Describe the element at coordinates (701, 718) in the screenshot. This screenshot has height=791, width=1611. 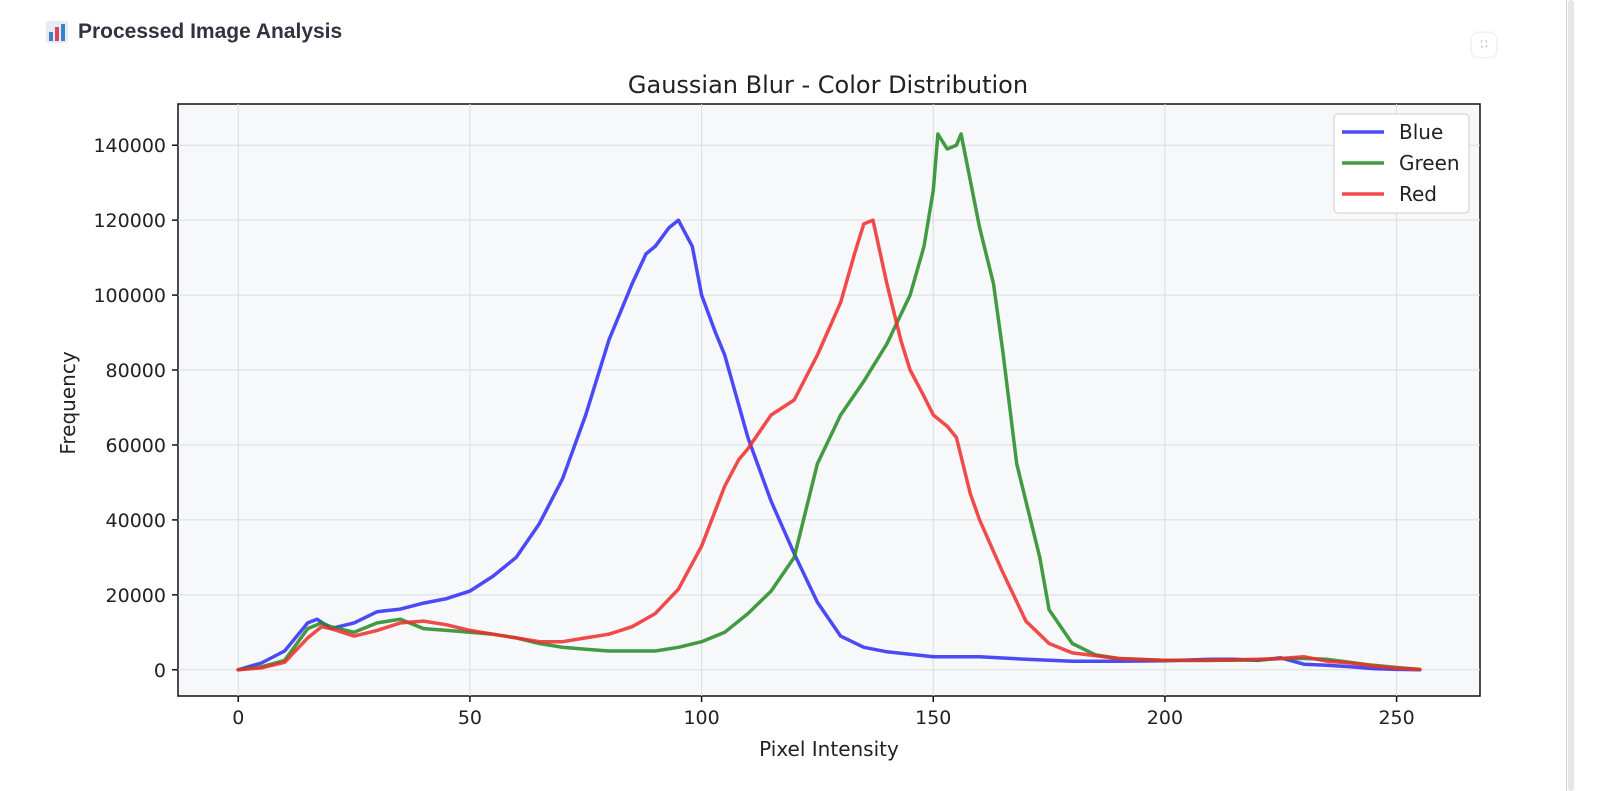
I see `x-tick-label: 100` at that location.